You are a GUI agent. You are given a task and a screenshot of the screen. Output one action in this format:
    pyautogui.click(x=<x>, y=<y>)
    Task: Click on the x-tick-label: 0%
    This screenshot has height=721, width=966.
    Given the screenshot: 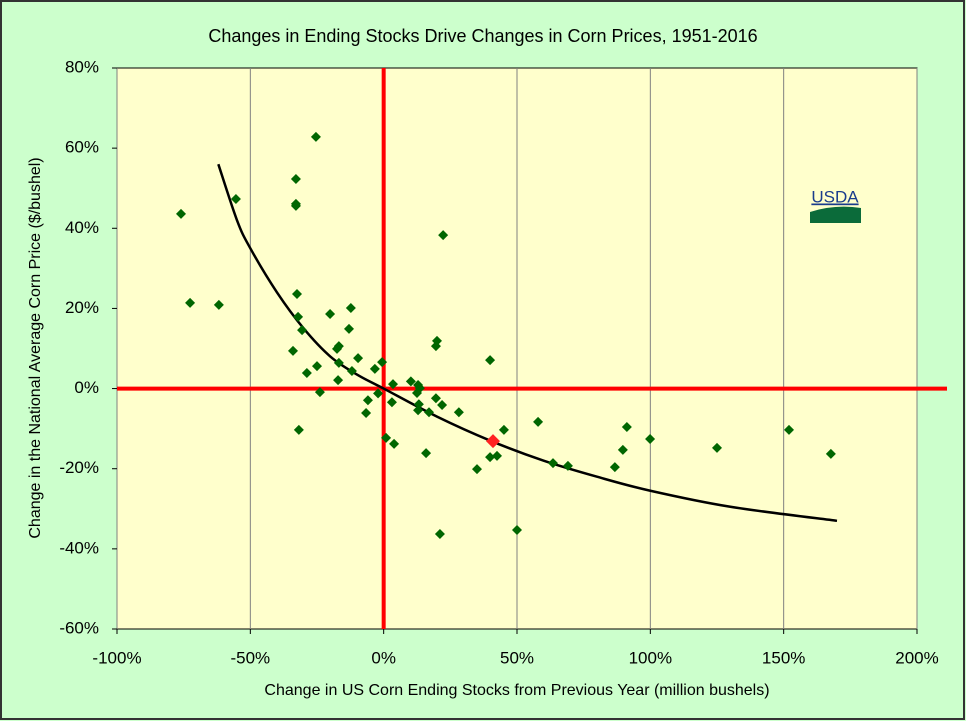 What is the action you would take?
    pyautogui.click(x=383, y=657)
    